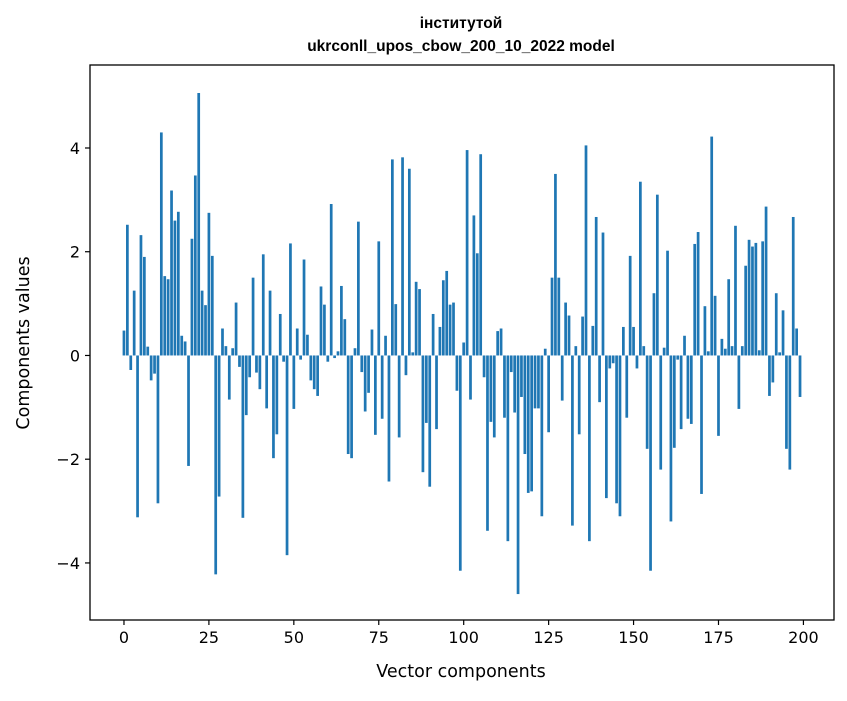 This screenshot has width=847, height=701. What do you see at coordinates (75, 252) in the screenshot?
I see `y-tick-label: 2` at bounding box center [75, 252].